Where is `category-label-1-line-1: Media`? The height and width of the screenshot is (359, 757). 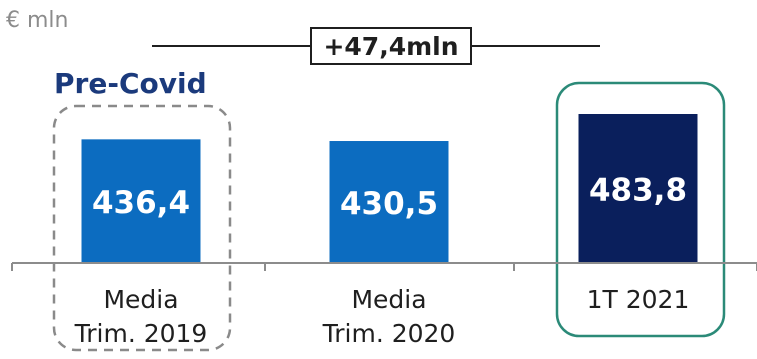 category-label-1-line-1: Media is located at coordinates (140, 299).